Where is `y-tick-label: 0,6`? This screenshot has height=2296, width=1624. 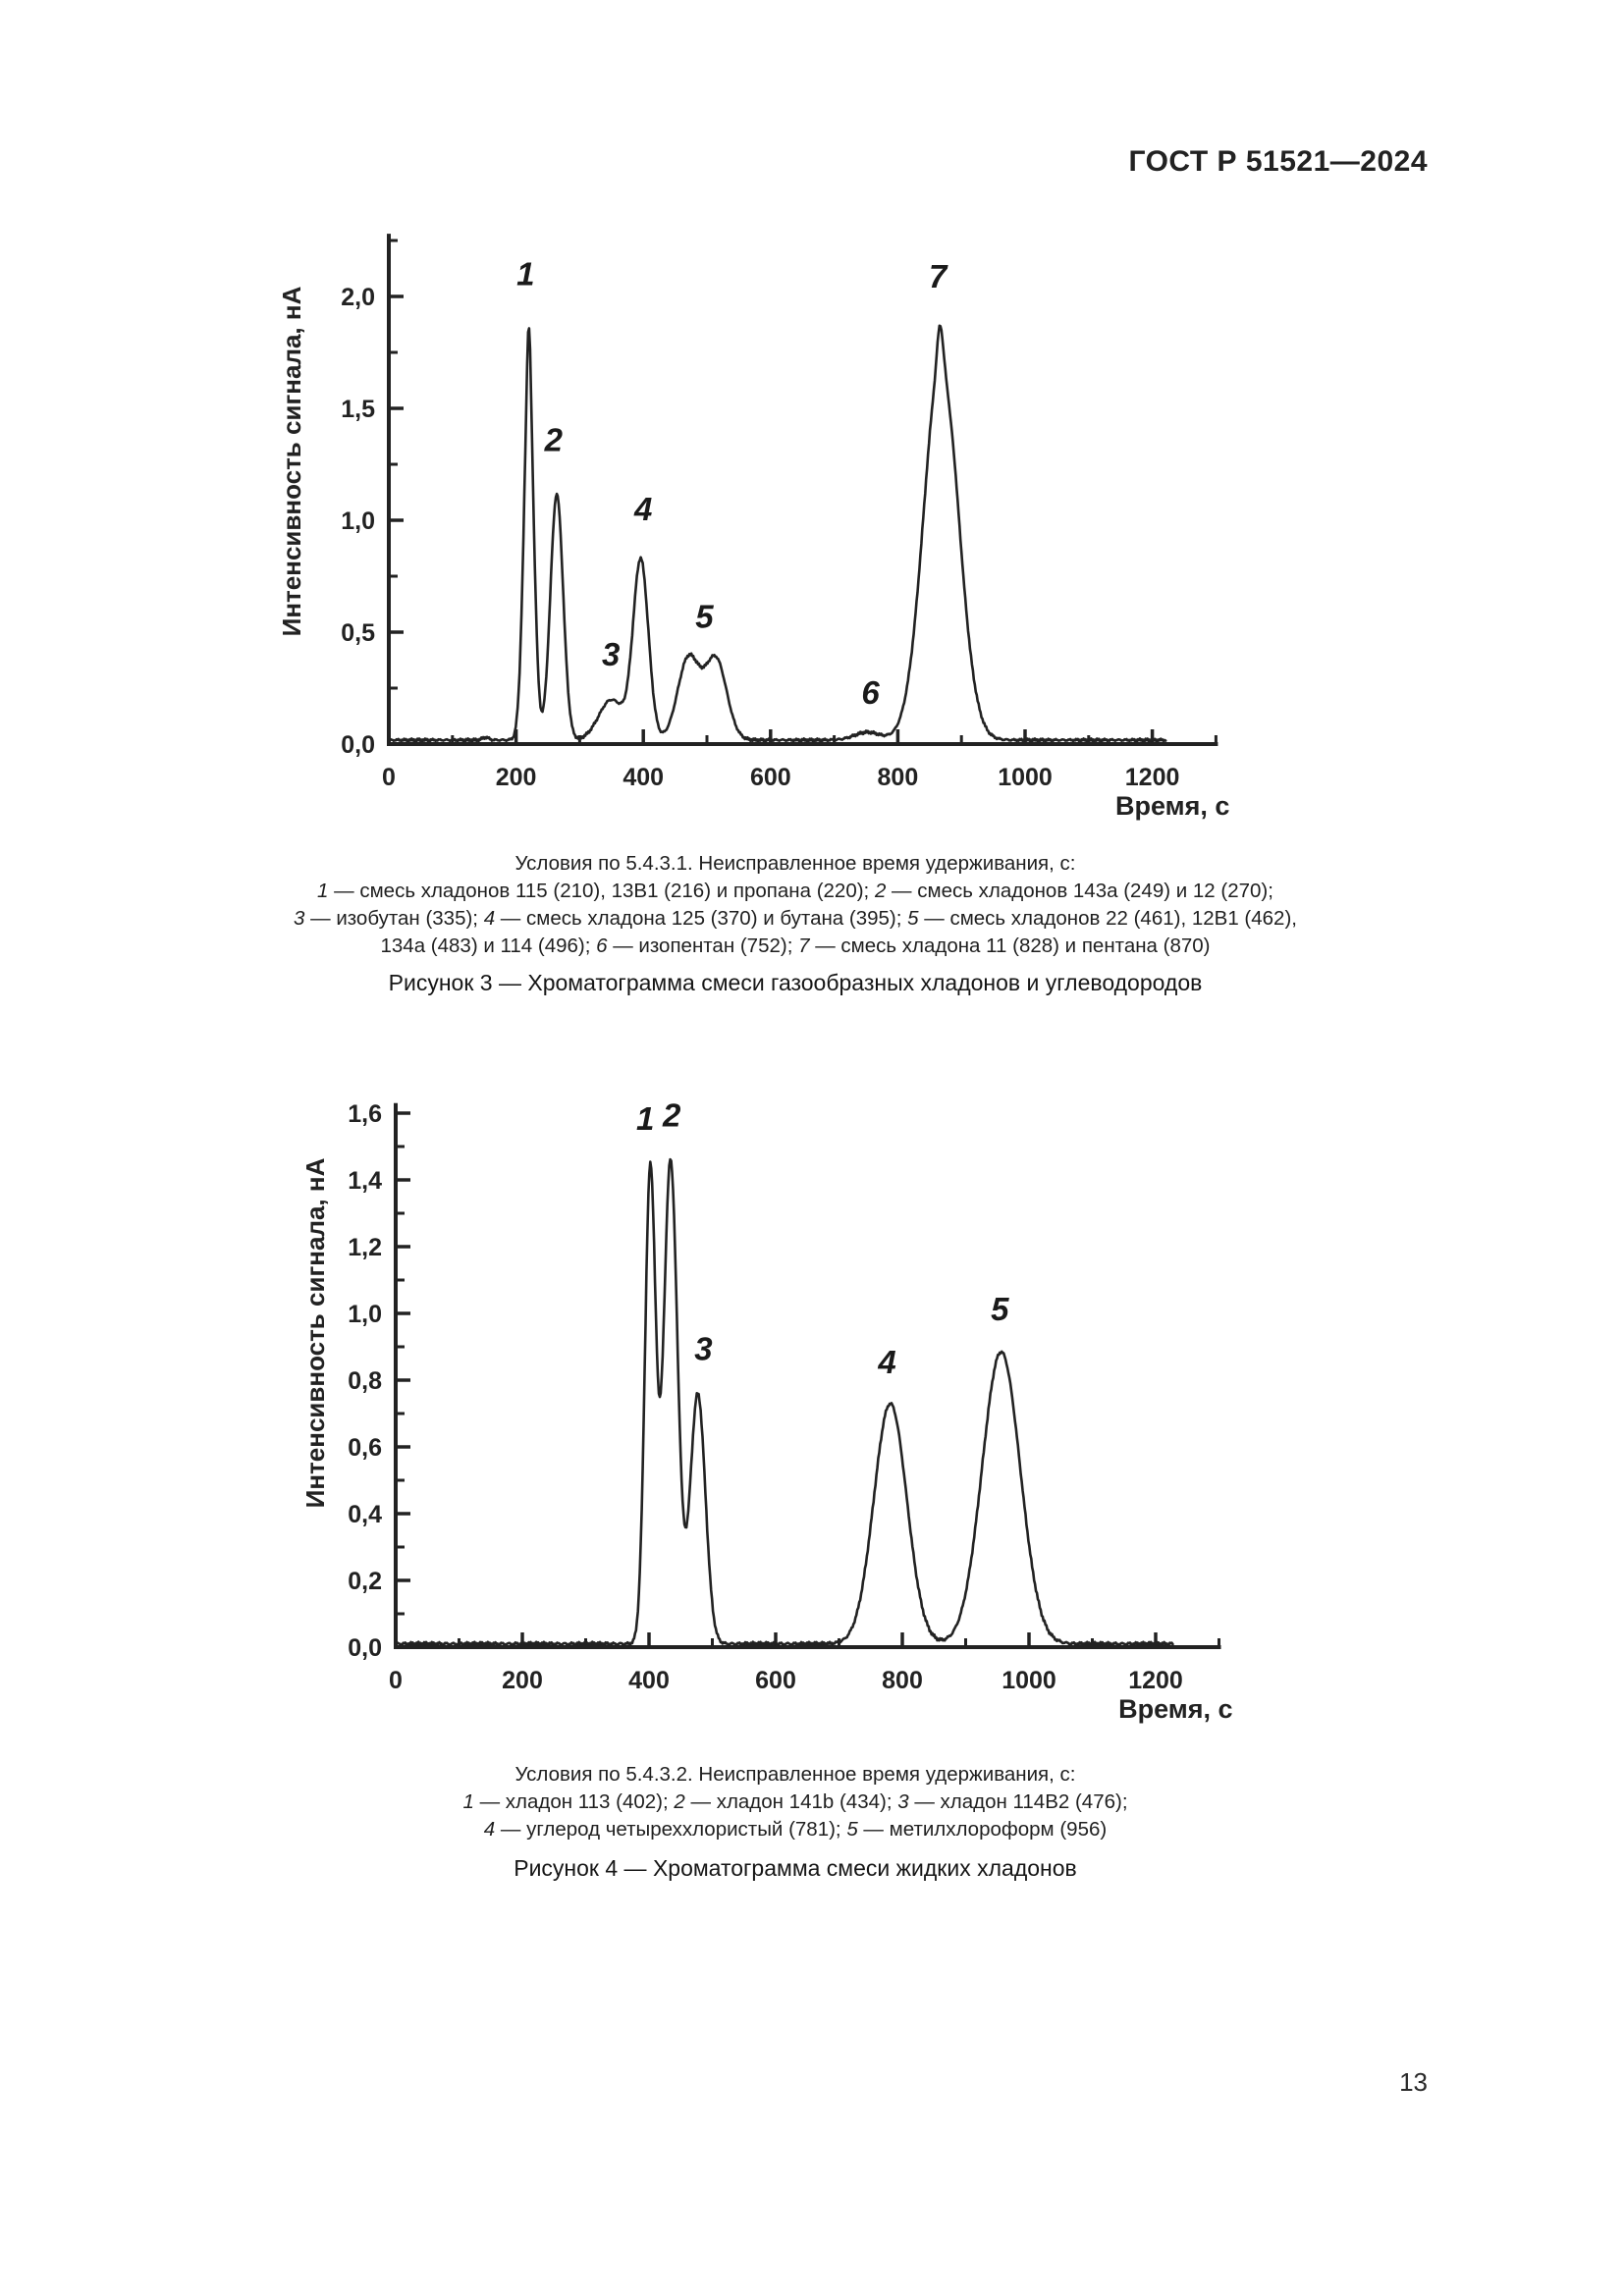
y-tick-label: 0,6 is located at coordinates (365, 1448).